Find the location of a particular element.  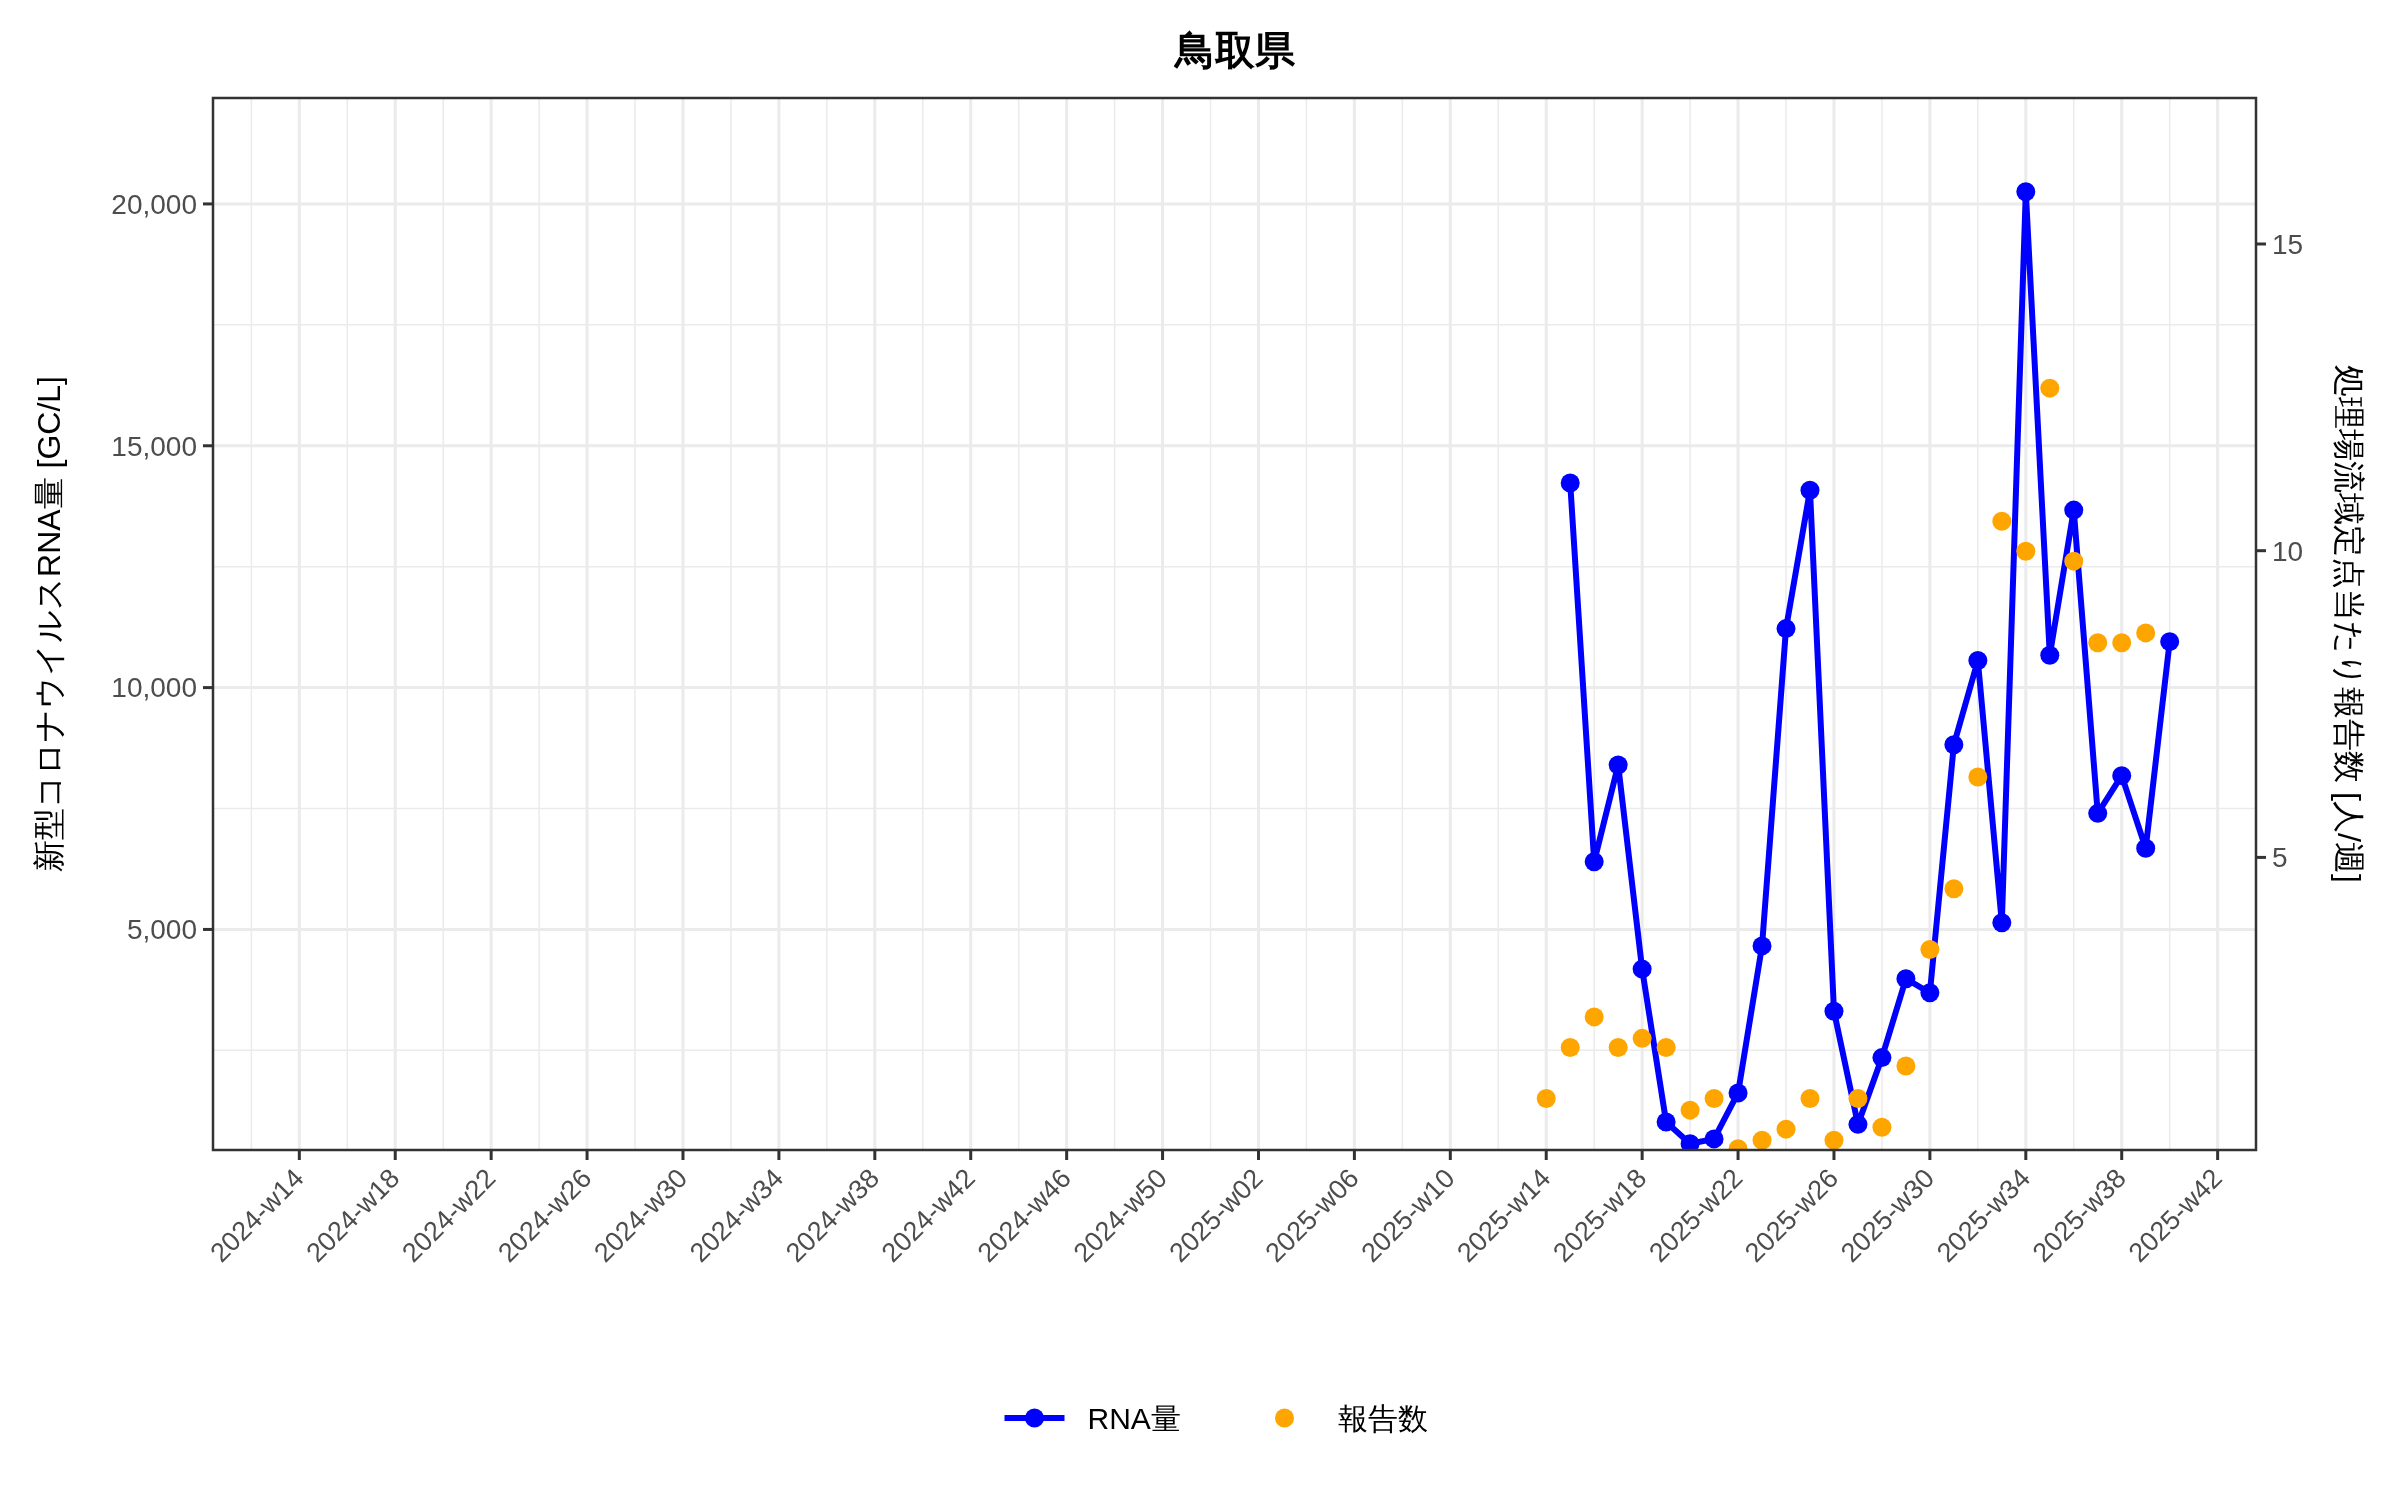

legend-label: 報告数 is located at coordinates (1382, 1418).